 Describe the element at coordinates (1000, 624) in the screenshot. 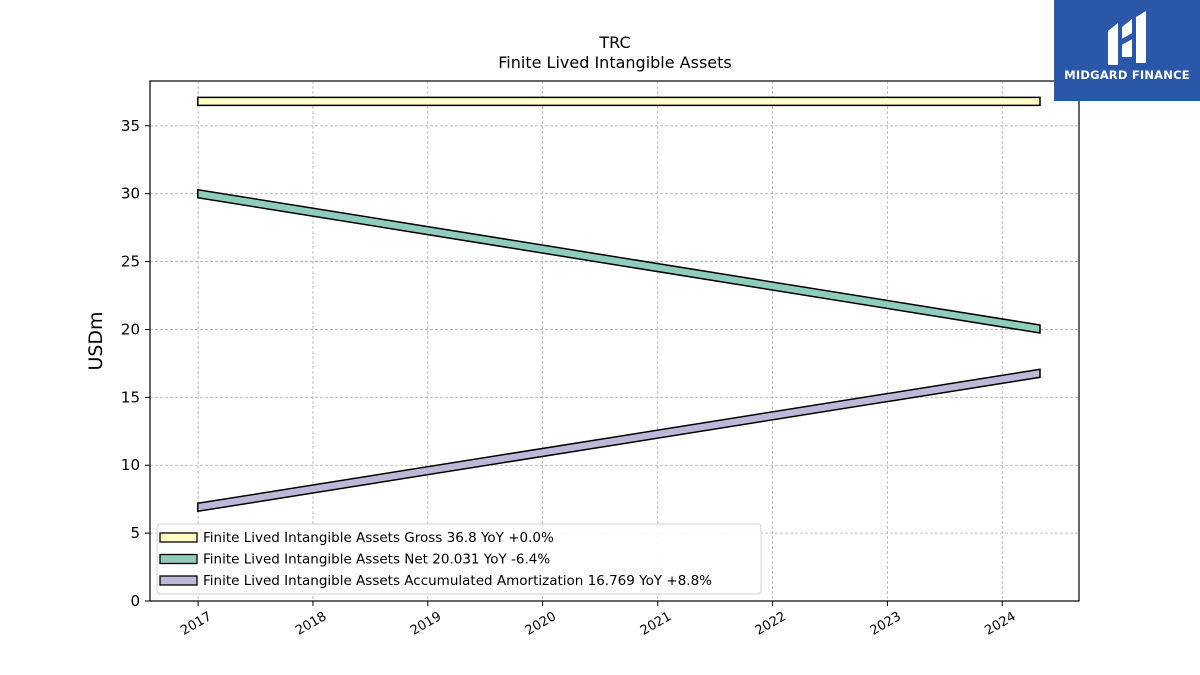

I see `x-tick-label: 2024` at that location.